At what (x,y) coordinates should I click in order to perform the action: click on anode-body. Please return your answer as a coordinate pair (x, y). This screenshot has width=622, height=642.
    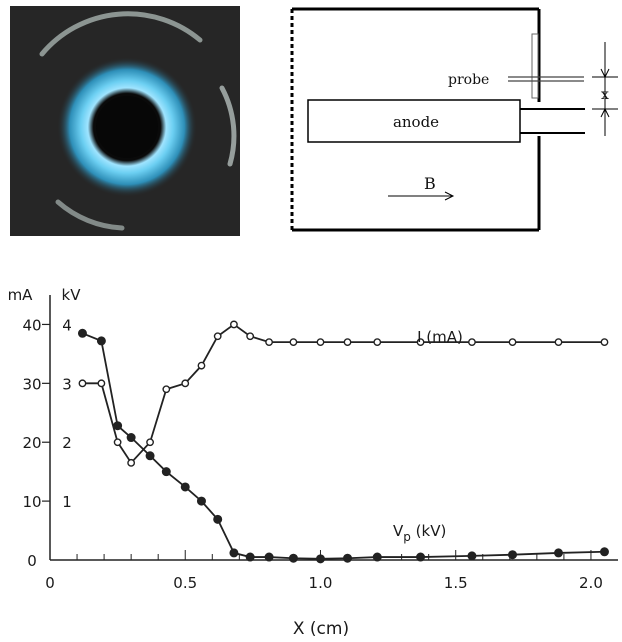
    Looking at the image, I should click on (414, 121).